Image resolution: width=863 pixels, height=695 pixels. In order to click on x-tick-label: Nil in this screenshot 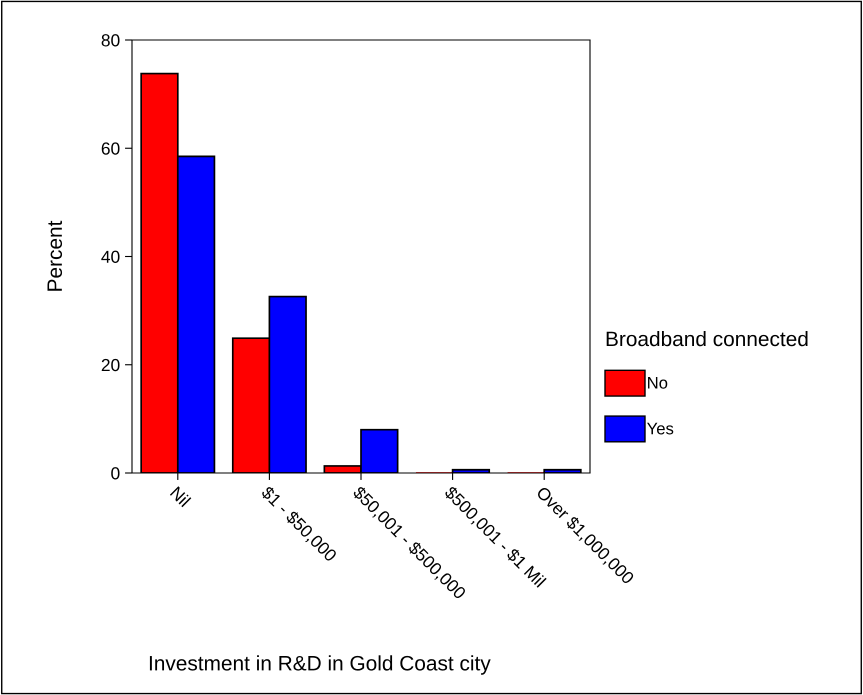, I will do `click(181, 497)`.